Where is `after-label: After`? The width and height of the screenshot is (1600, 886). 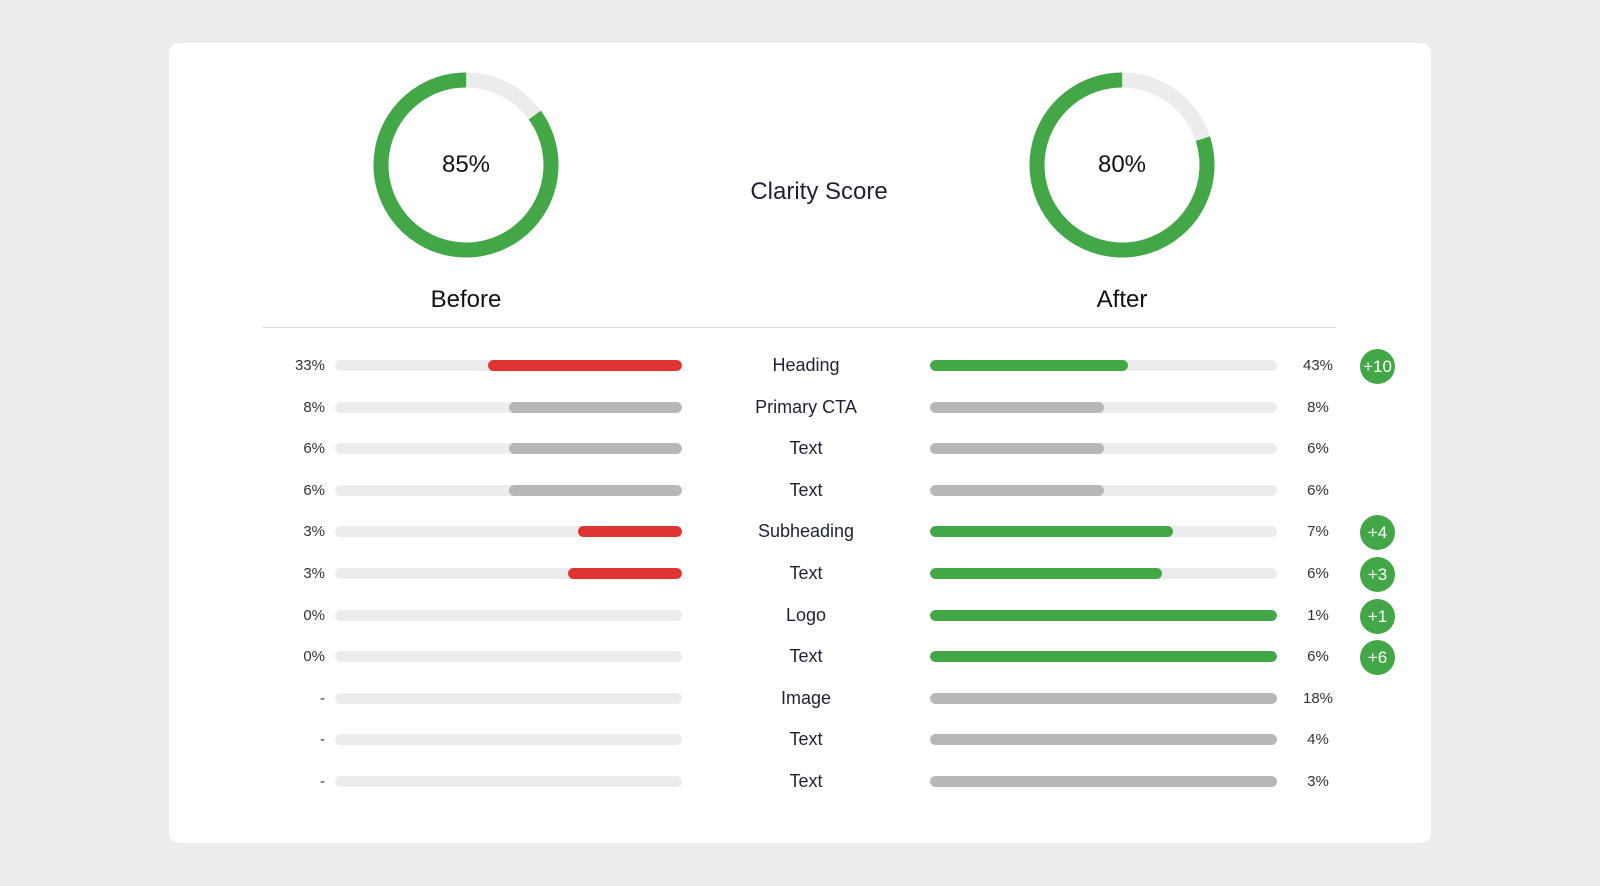
after-label: After is located at coordinates (1122, 299).